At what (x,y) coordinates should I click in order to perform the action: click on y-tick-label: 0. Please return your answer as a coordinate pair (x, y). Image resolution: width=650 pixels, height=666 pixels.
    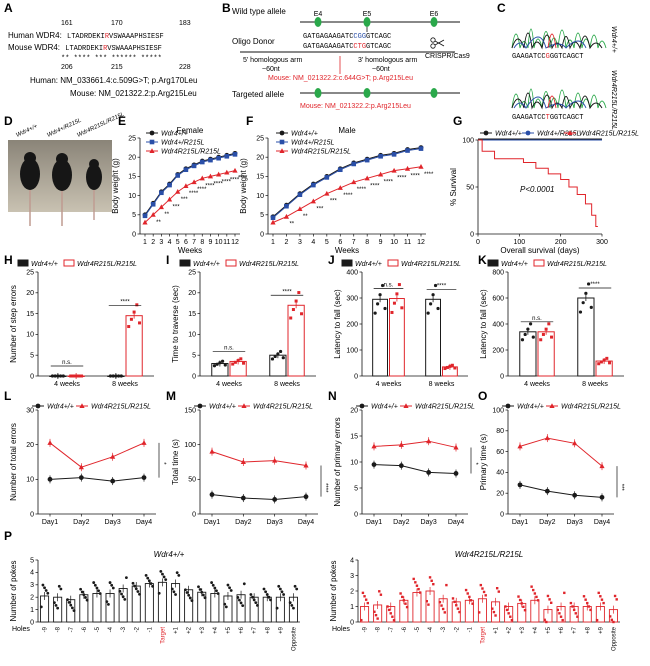
    Looking at the image, I should click on (32, 376).